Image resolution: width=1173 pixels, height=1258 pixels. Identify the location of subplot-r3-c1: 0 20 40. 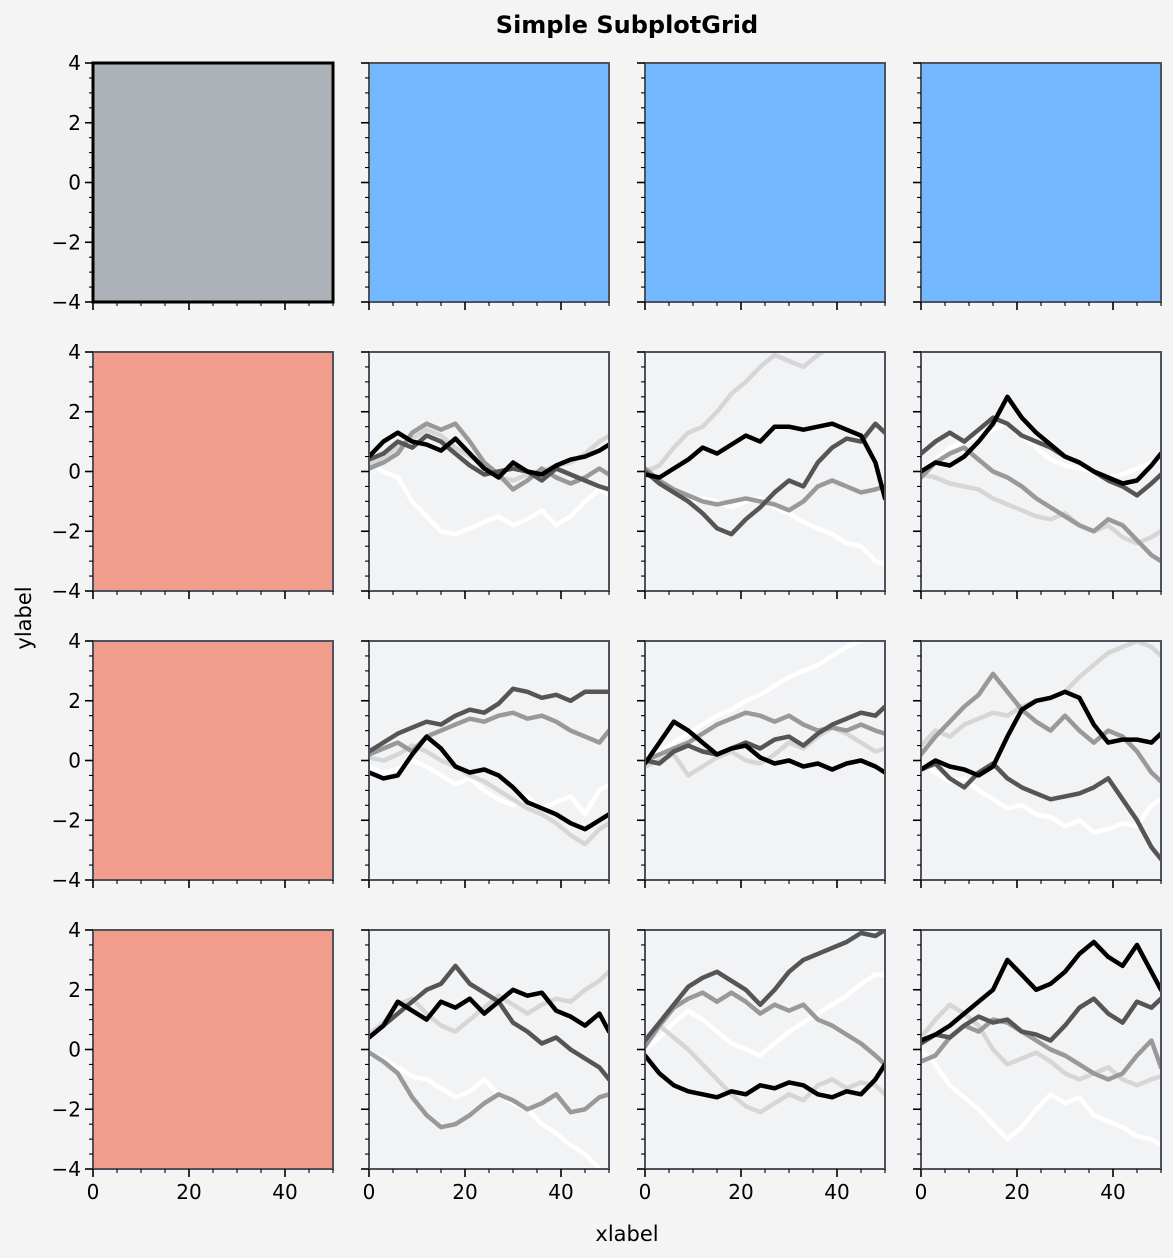
(485, 1066).